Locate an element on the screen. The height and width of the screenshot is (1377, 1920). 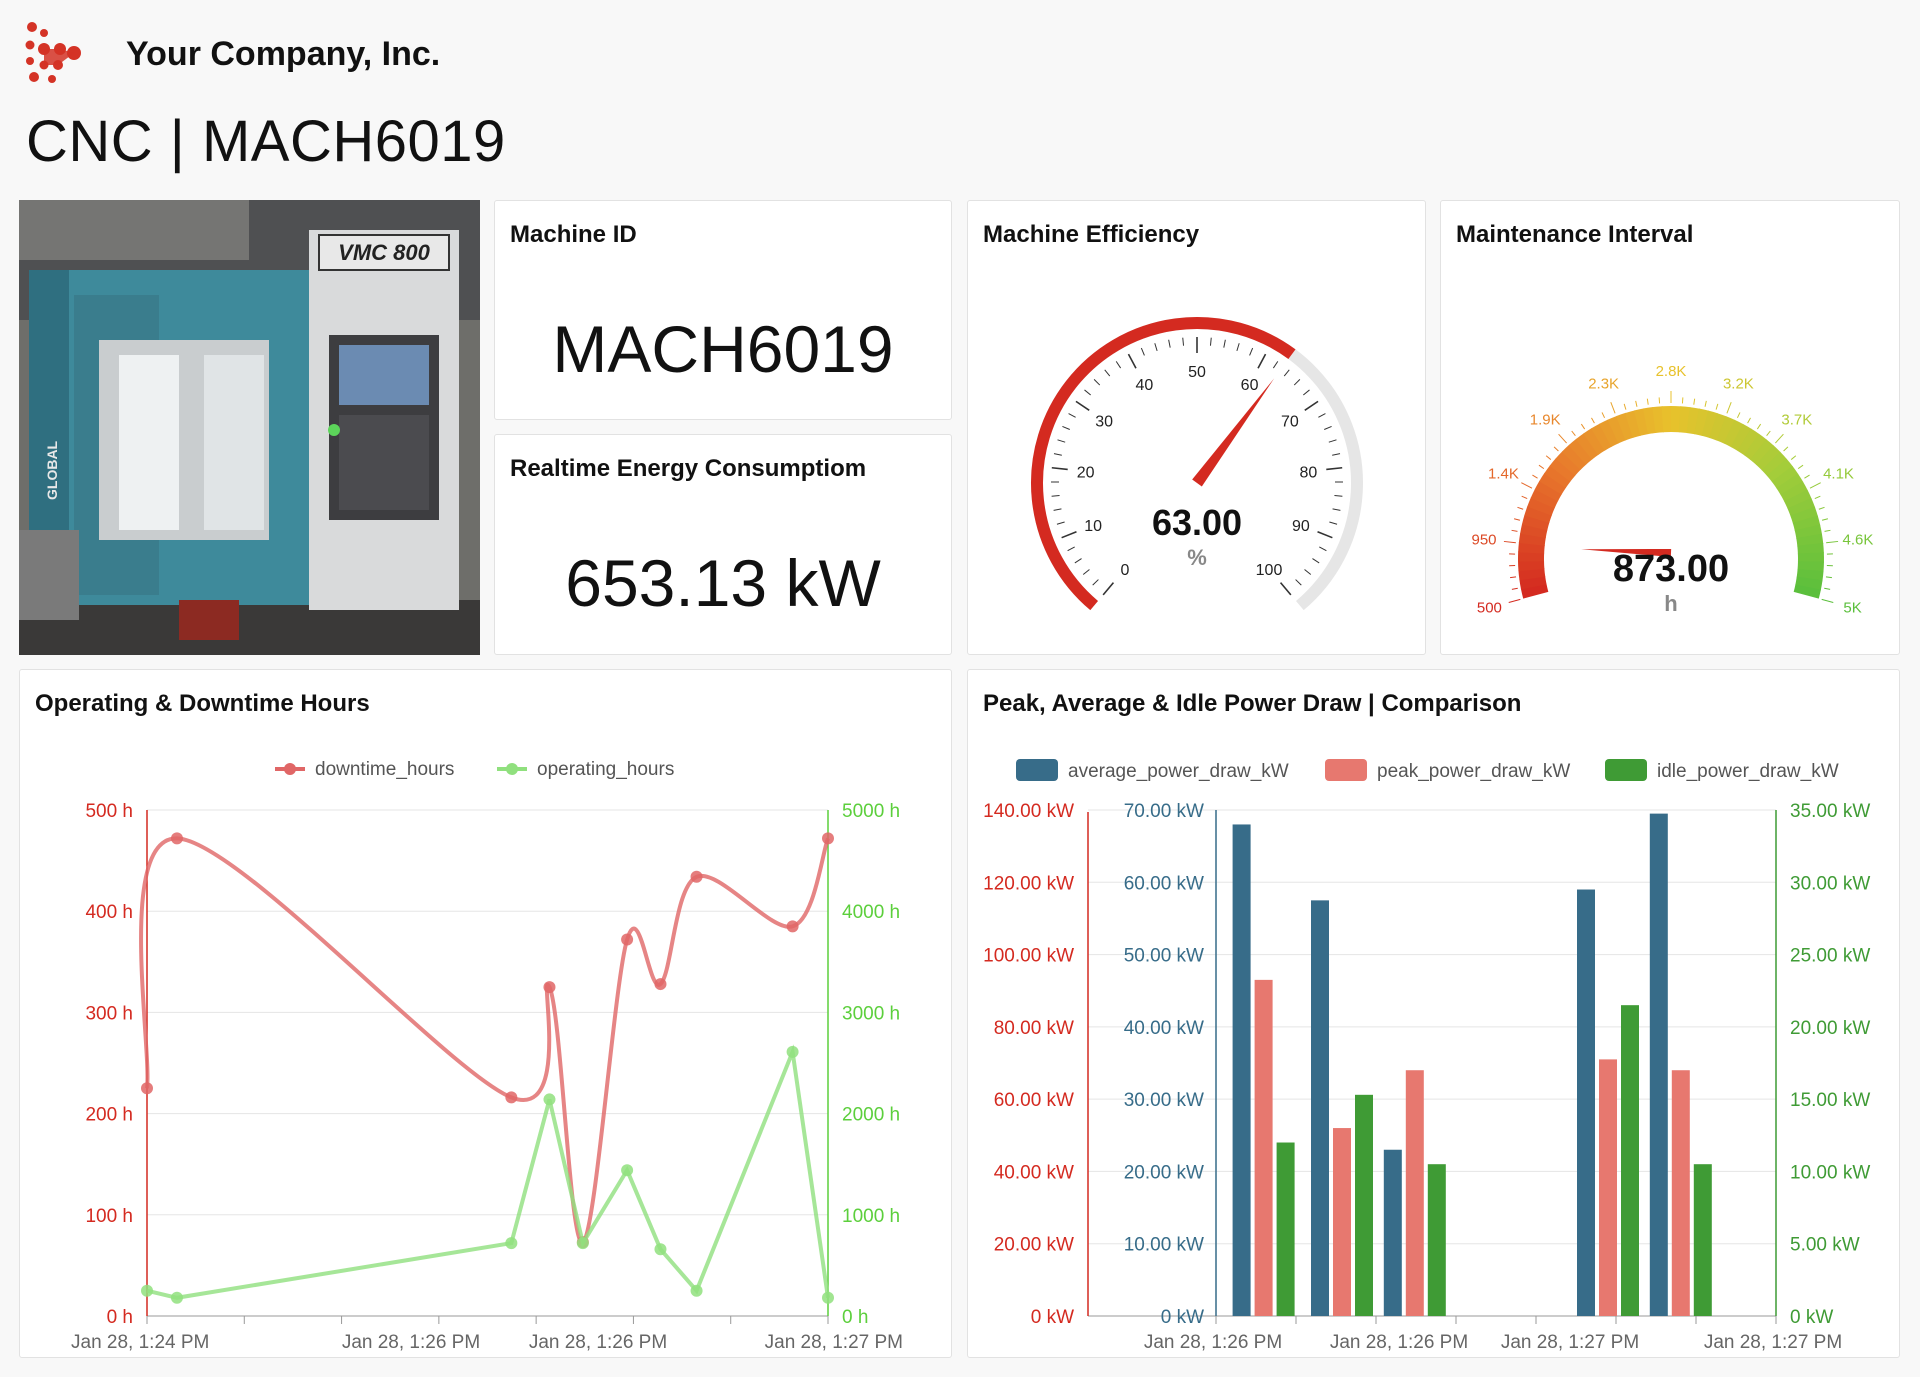
x-axis-label: Jan 28, 1:26 PM is located at coordinates (1213, 1342).